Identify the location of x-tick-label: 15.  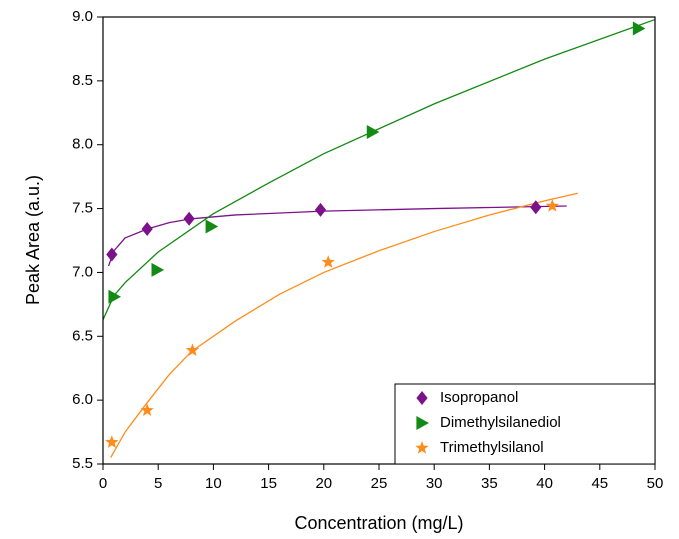
(268, 483).